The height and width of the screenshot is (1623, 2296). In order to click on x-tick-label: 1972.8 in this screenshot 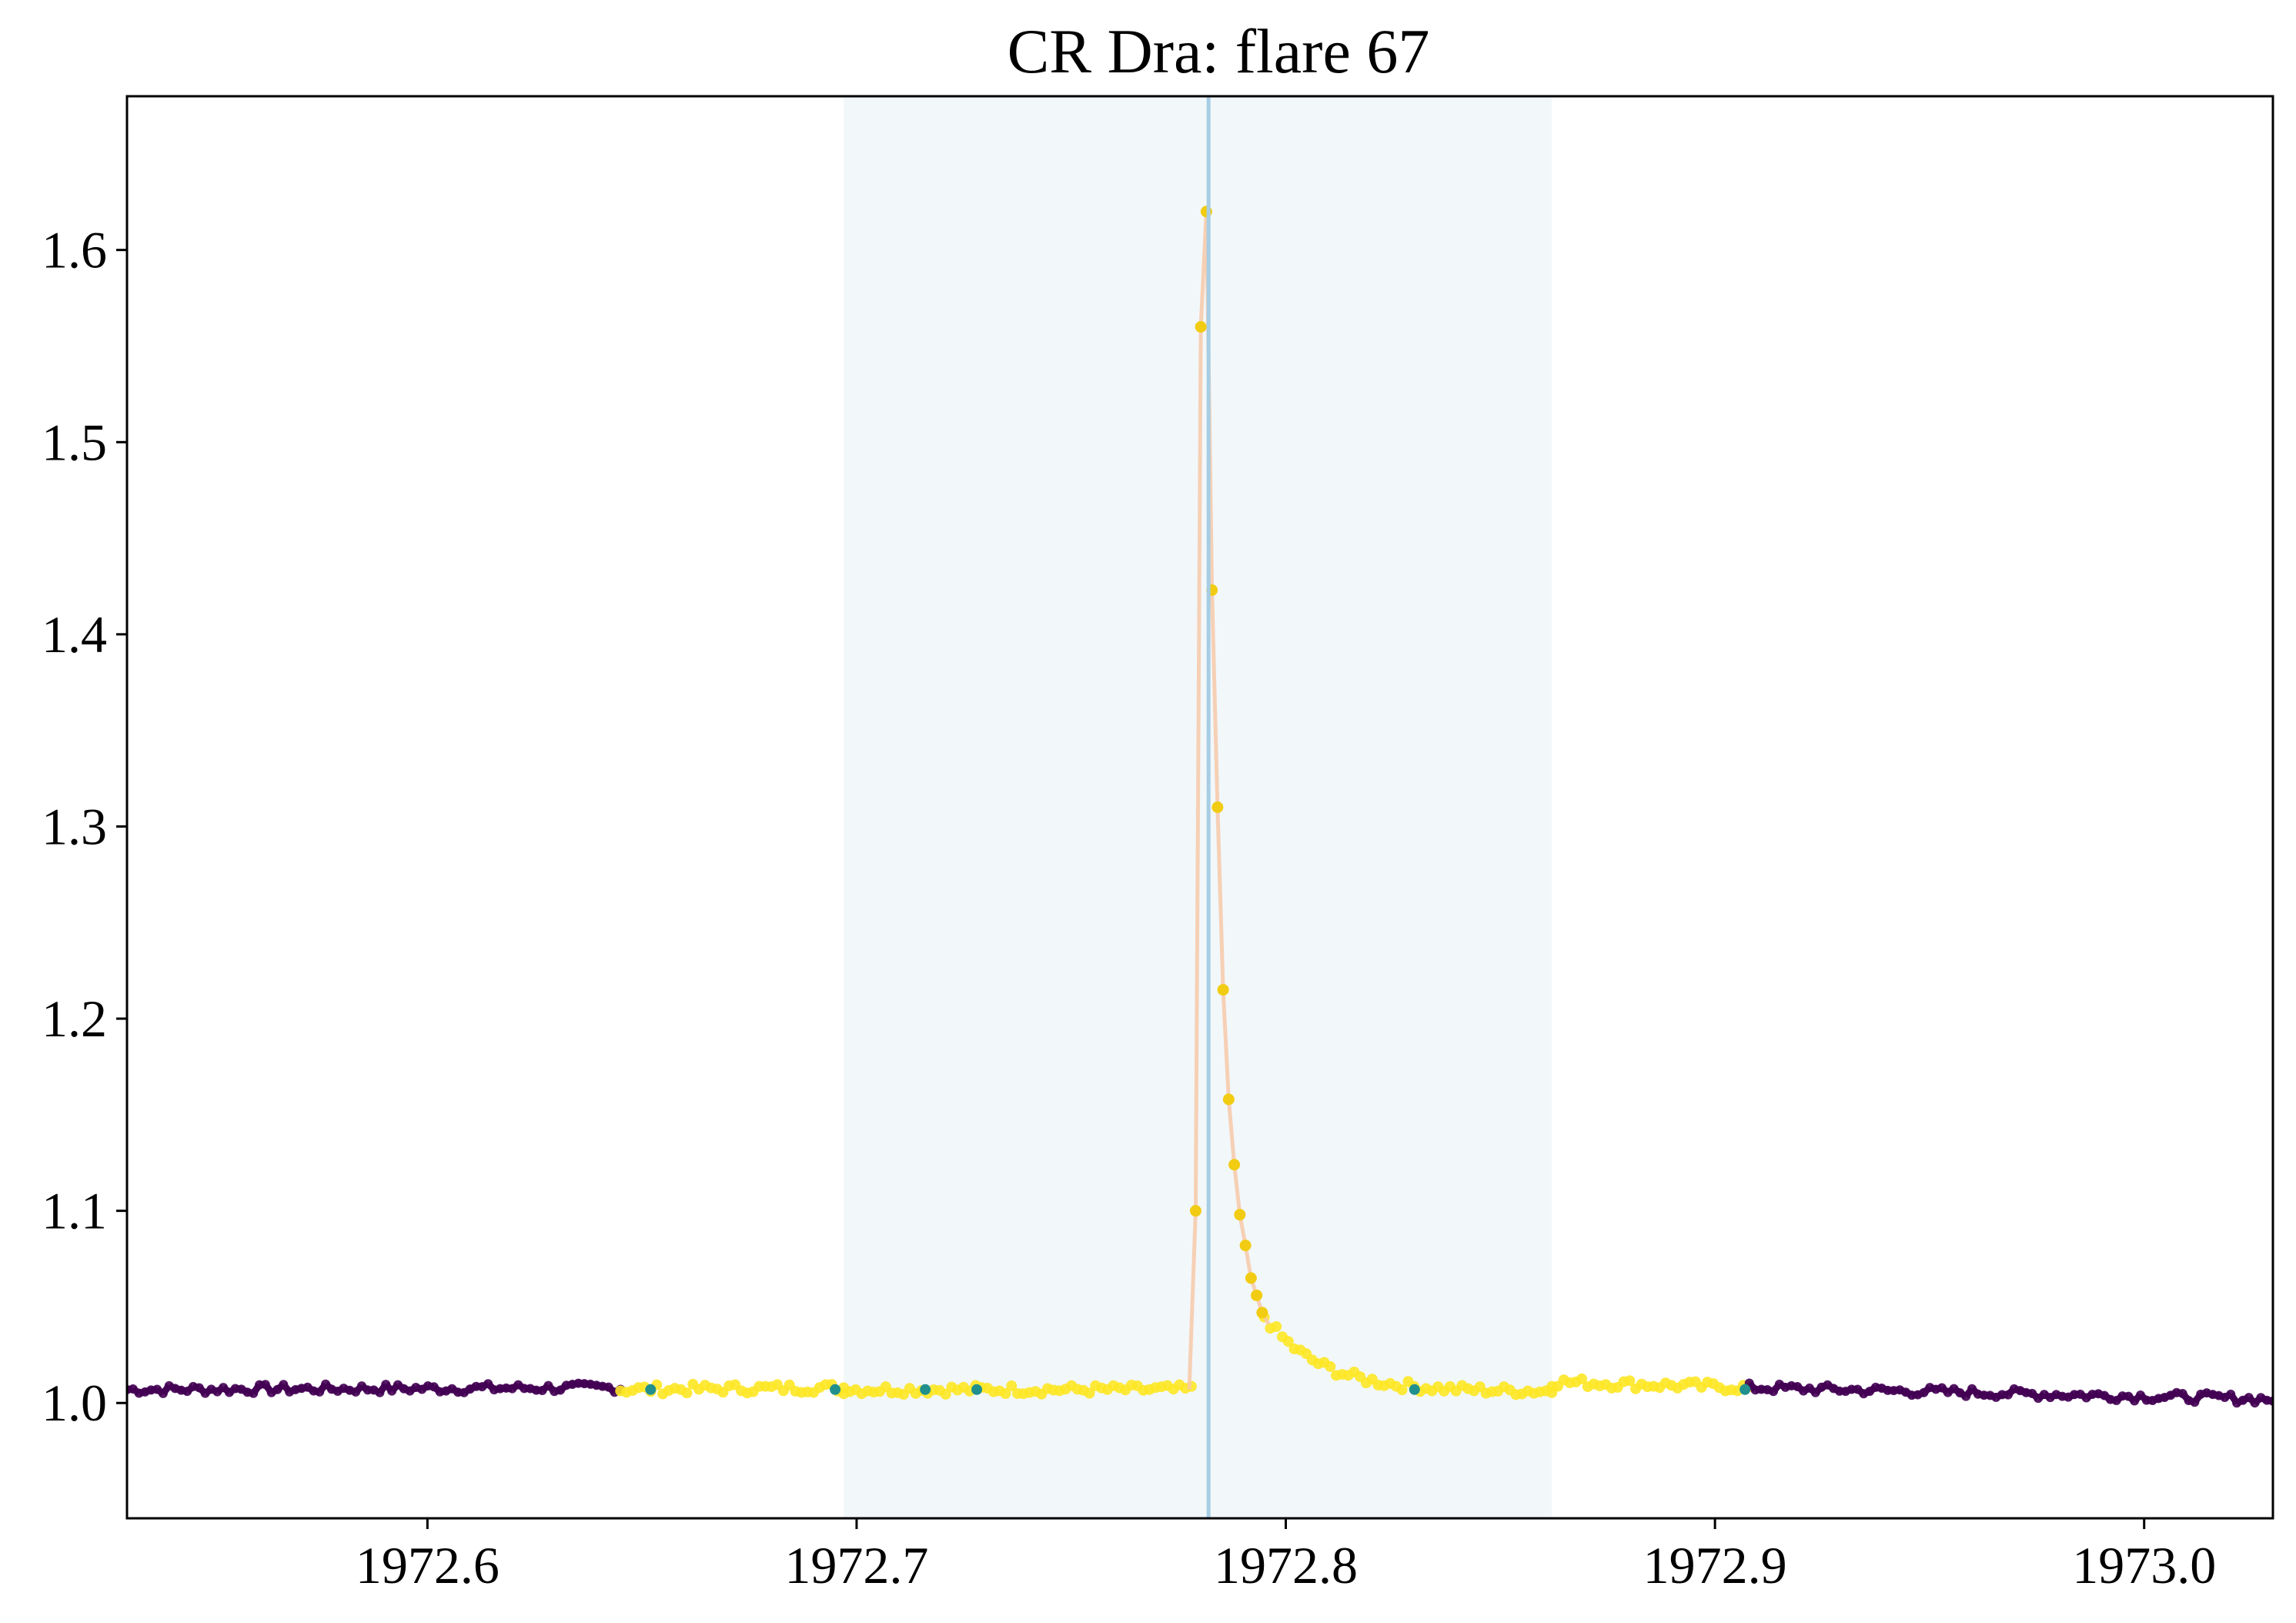, I will do `click(1286, 1565)`.